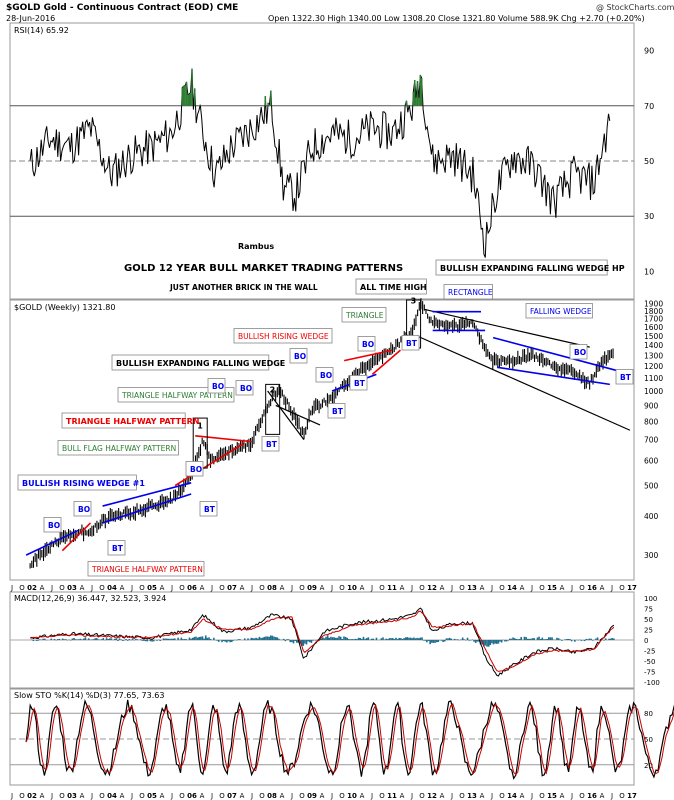 The height and width of the screenshot is (800, 674). What do you see at coordinates (349, 739) in the screenshot?
I see `sto-d-line` at bounding box center [349, 739].